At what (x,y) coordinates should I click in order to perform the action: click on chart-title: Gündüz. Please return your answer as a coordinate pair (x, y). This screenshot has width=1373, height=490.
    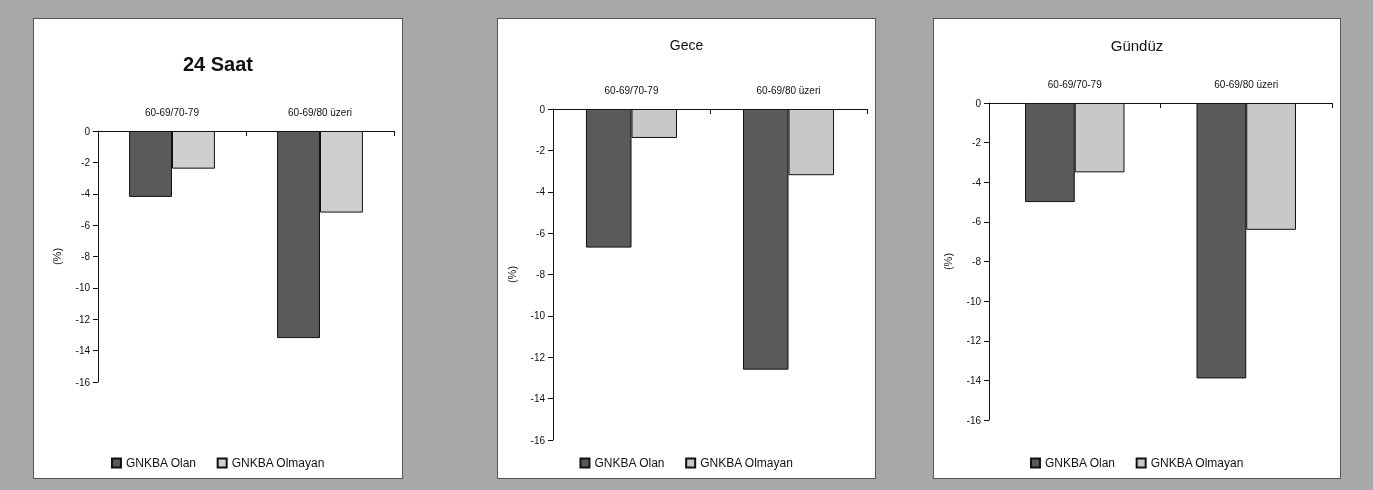
    Looking at the image, I should click on (1137, 45).